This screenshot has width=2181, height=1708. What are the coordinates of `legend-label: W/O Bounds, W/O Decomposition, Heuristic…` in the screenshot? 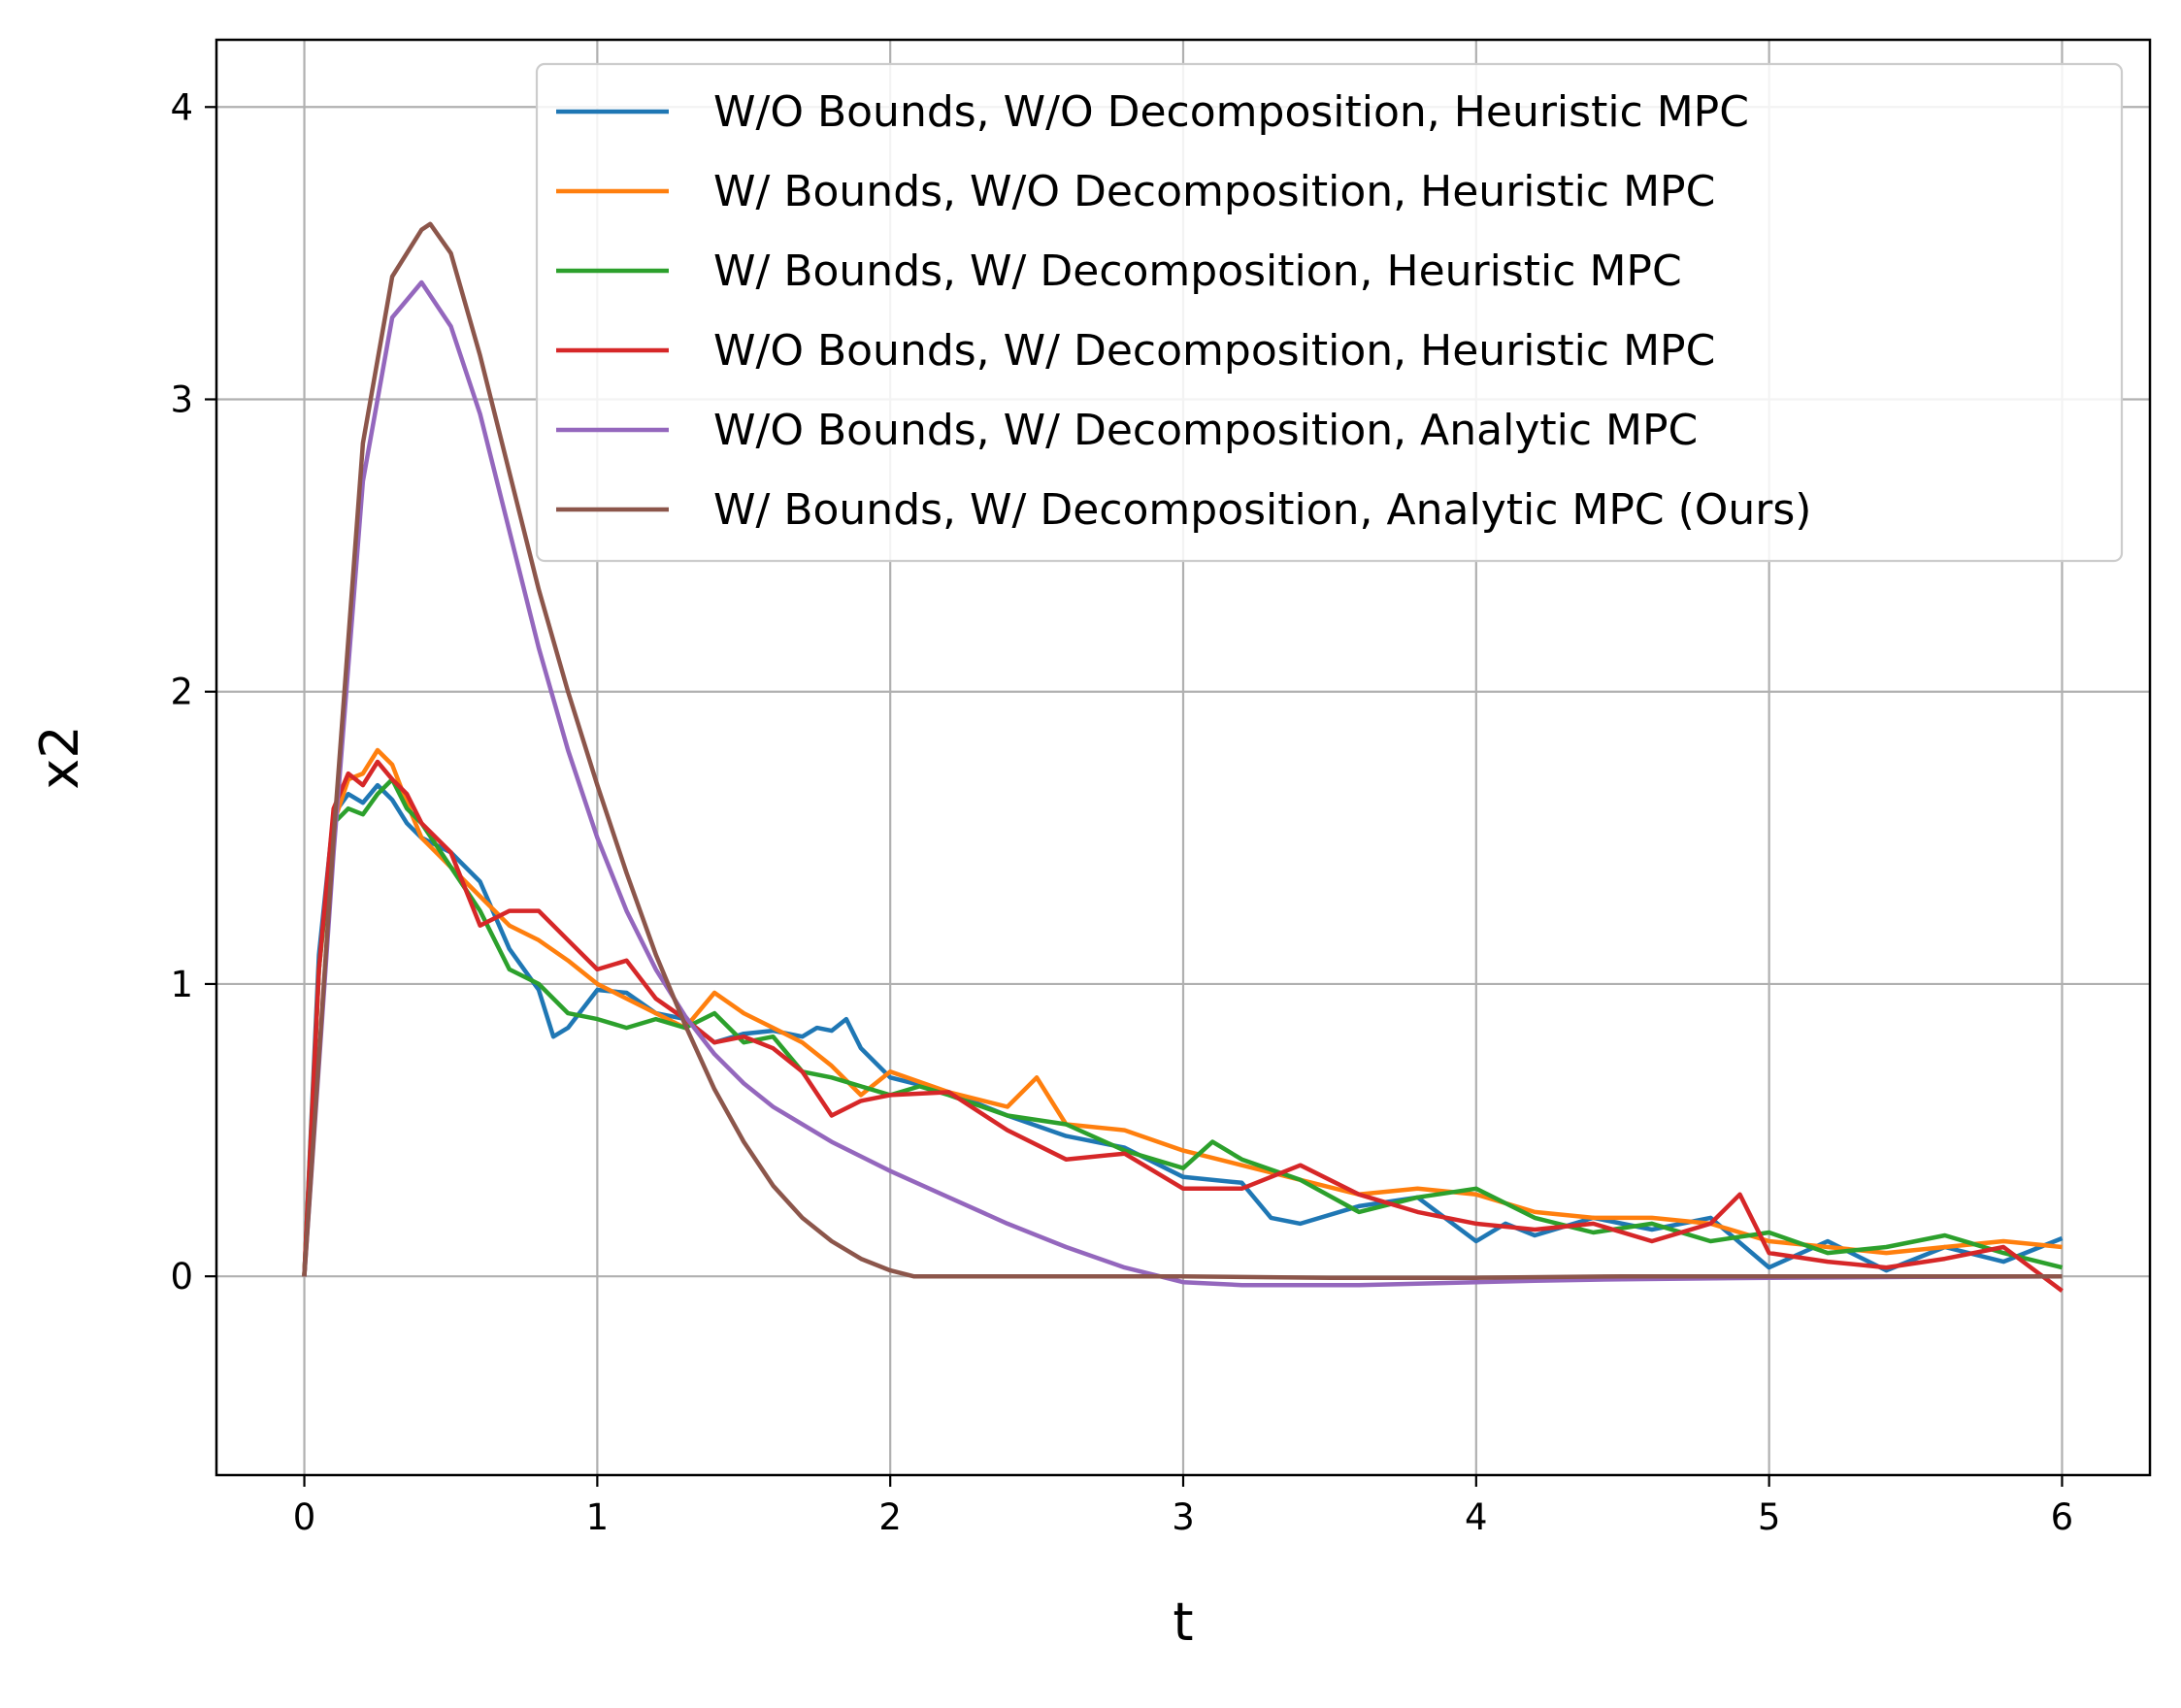 It's located at (1231, 112).